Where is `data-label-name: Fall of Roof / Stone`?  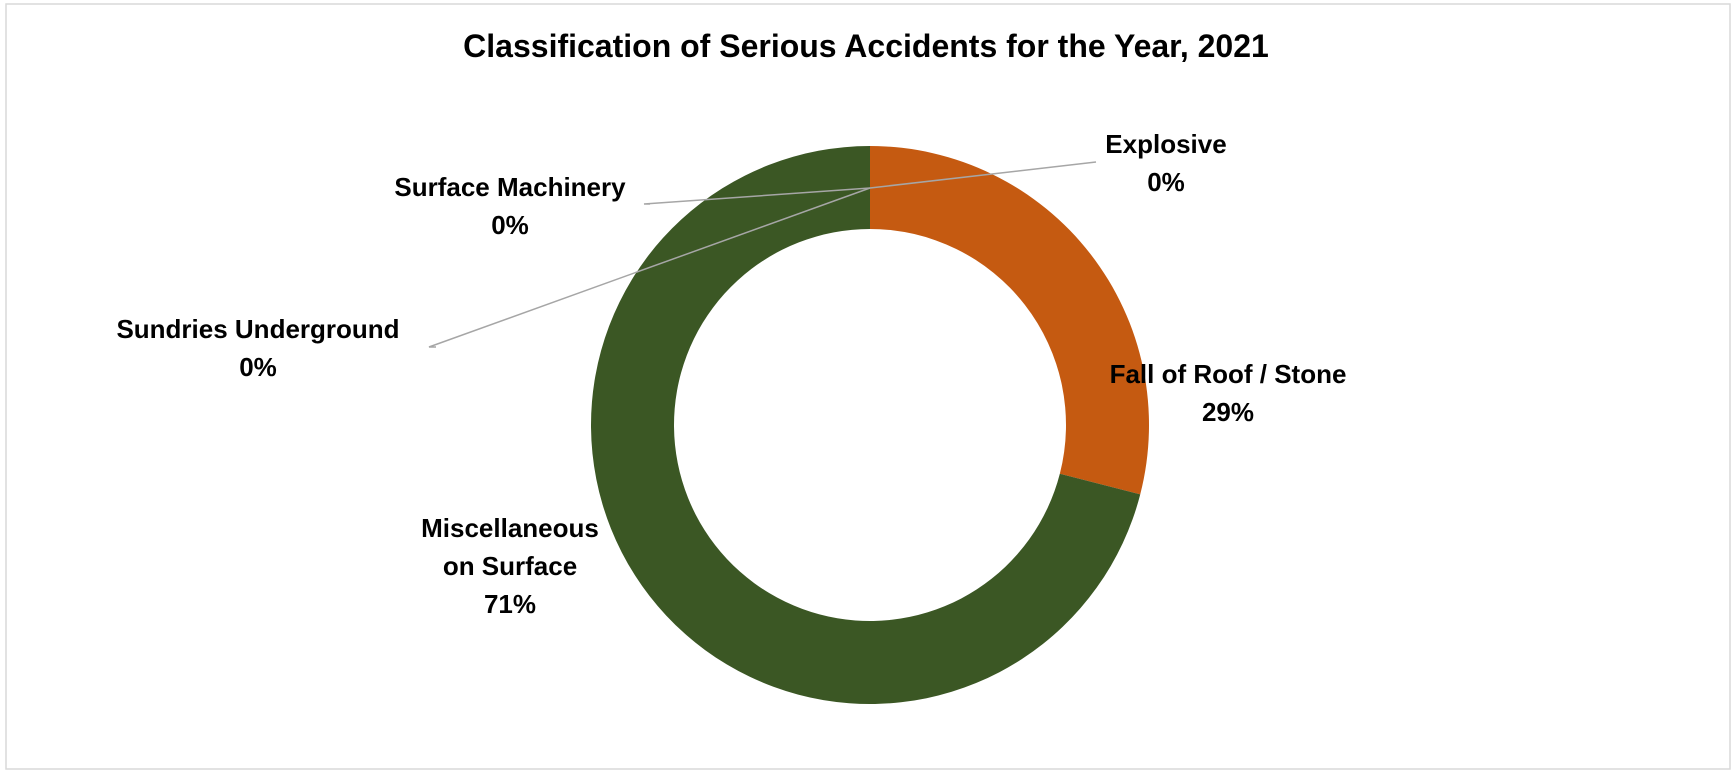
data-label-name: Fall of Roof / Stone is located at coordinates (1228, 374).